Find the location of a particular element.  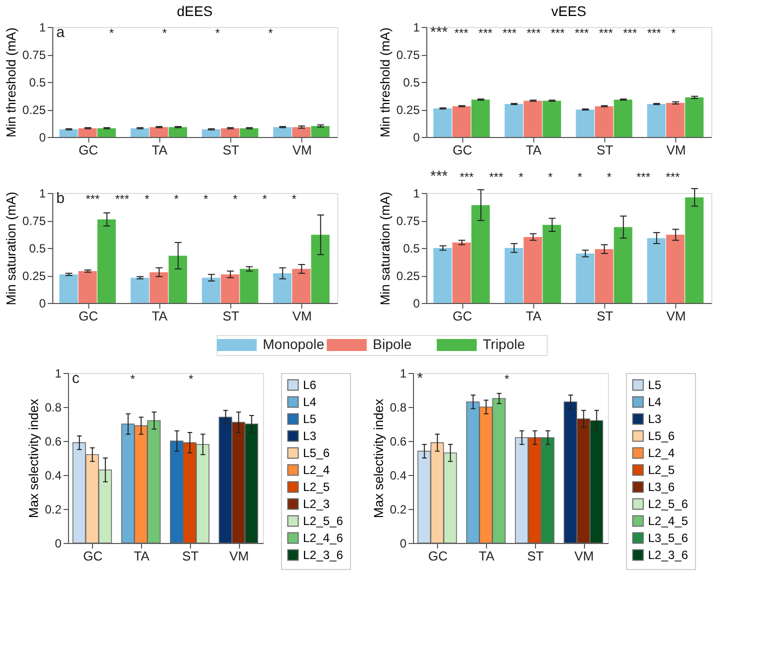

chart-title: vEES is located at coordinates (568, 11).